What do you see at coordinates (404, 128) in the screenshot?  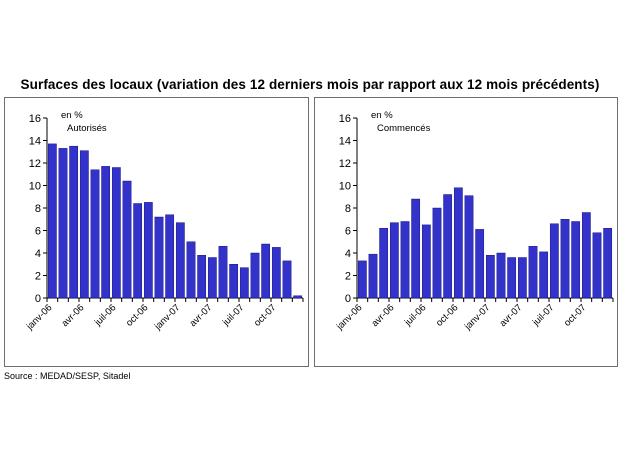 I see `series-label: Commencés` at bounding box center [404, 128].